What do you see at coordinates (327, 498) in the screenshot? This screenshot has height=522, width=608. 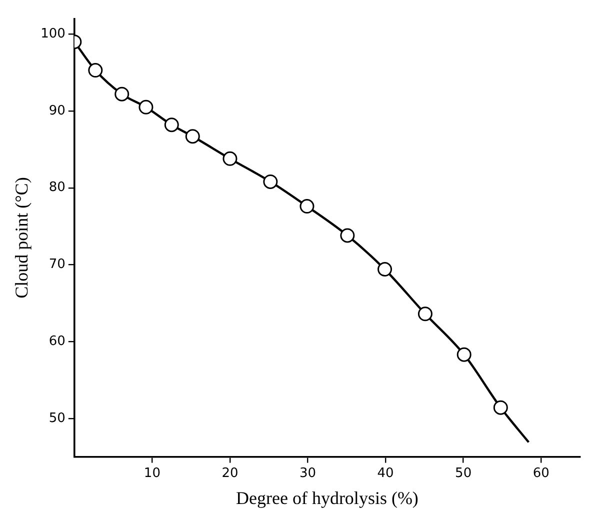 I see `x-axis-title: Degree of hydrolysis (%)` at bounding box center [327, 498].